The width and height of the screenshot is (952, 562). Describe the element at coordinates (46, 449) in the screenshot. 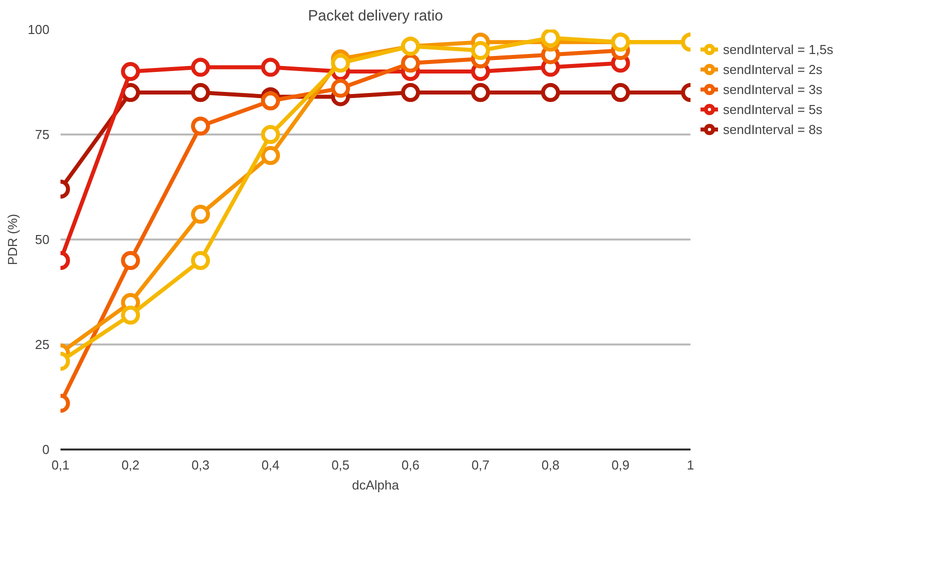

I see `y-tick-label: 0` at that location.